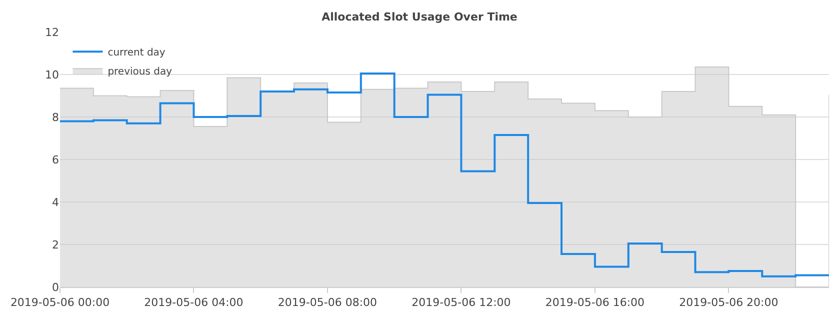 The image size is (839, 319). I want to click on x-tick-label: 2019-05-06 00:00, so click(60, 303).